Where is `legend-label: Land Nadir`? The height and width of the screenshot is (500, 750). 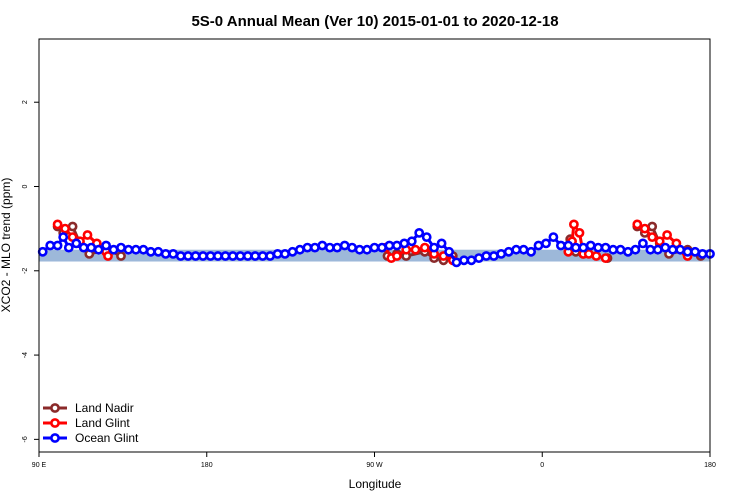
legend-label: Land Nadir is located at coordinates (104, 408).